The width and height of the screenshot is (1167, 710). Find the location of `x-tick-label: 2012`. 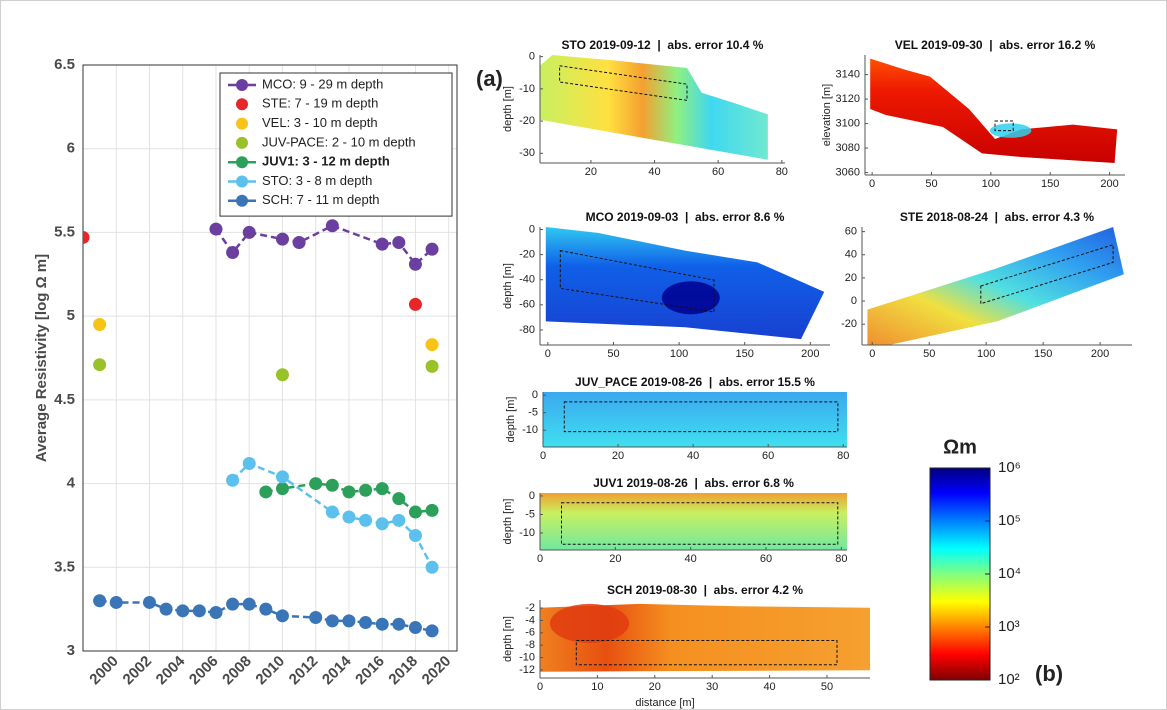

x-tick-label: 2012 is located at coordinates (304, 671).